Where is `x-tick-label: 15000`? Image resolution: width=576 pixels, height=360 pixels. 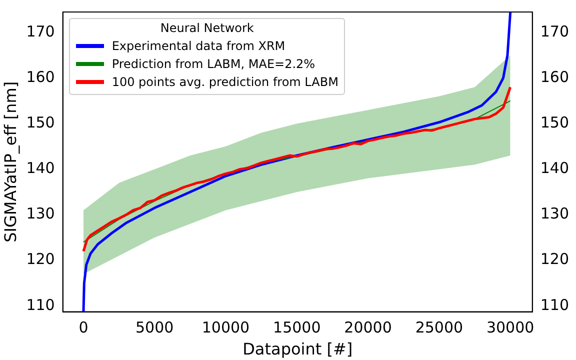
x-tick-label: 15000 is located at coordinates (297, 327).